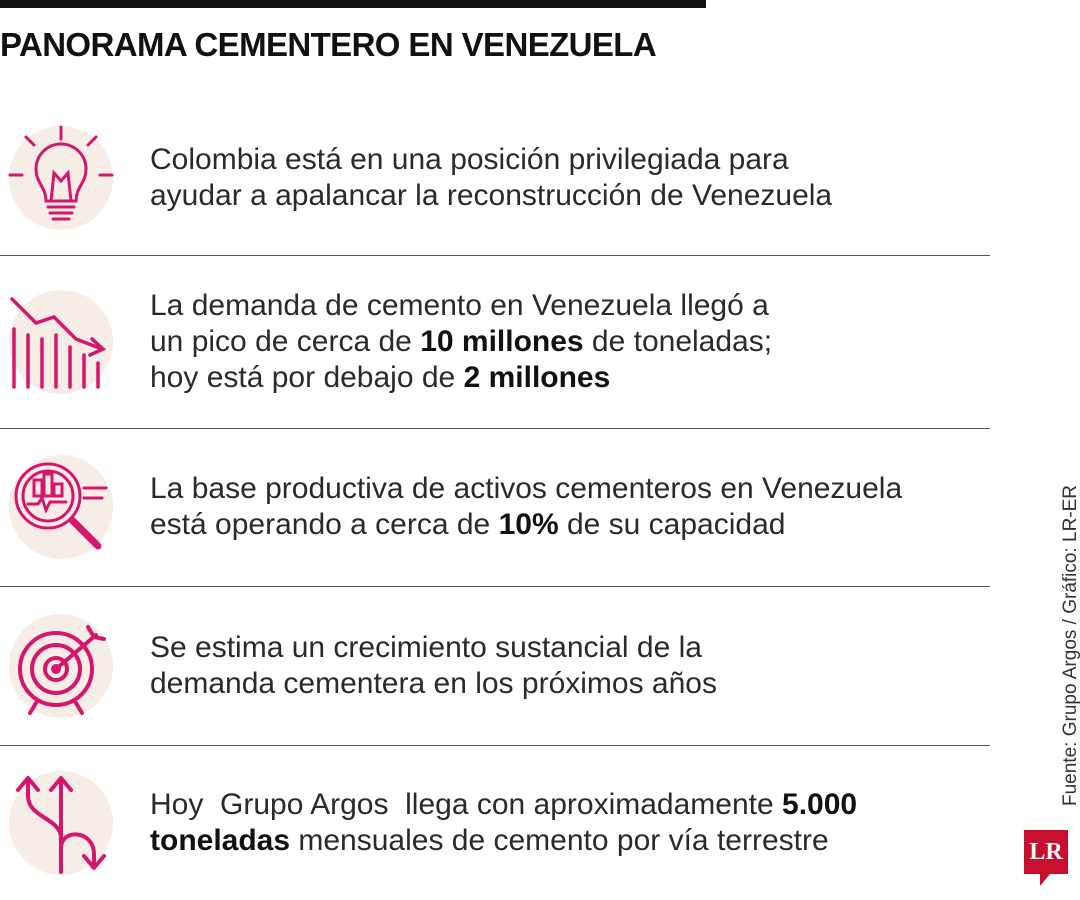 The width and height of the screenshot is (1080, 900). What do you see at coordinates (678, 341) in the screenshot?
I see `text: de toneladas;` at bounding box center [678, 341].